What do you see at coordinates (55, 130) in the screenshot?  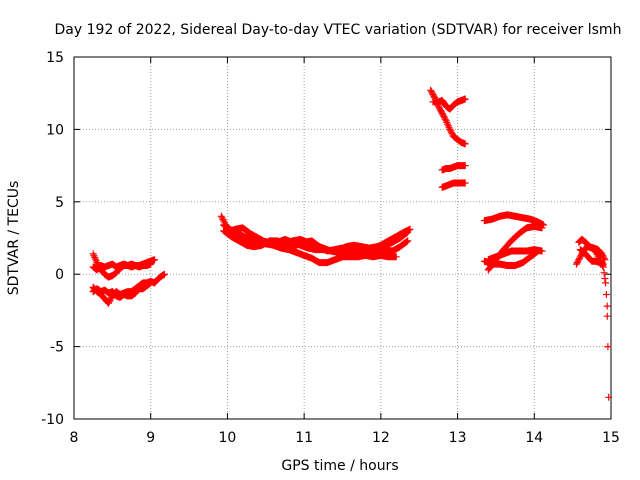 I see `y-tick-label: 10` at bounding box center [55, 130].